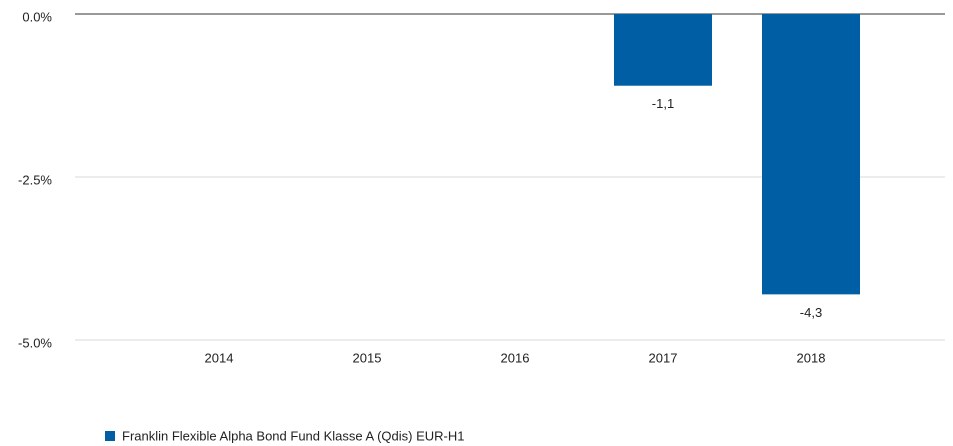 The height and width of the screenshot is (446, 953). I want to click on legend-swatch, so click(110, 436).